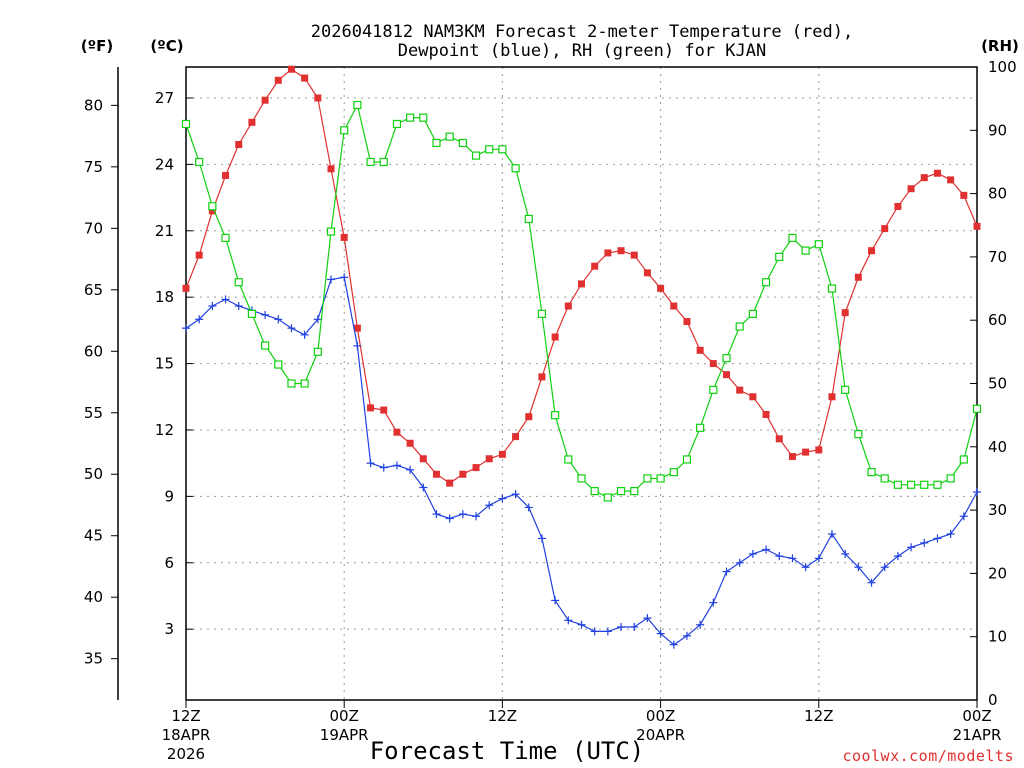 This screenshot has width=1024, height=768. What do you see at coordinates (93, 474) in the screenshot?
I see `fahrenheit-tick-label: 50` at bounding box center [93, 474].